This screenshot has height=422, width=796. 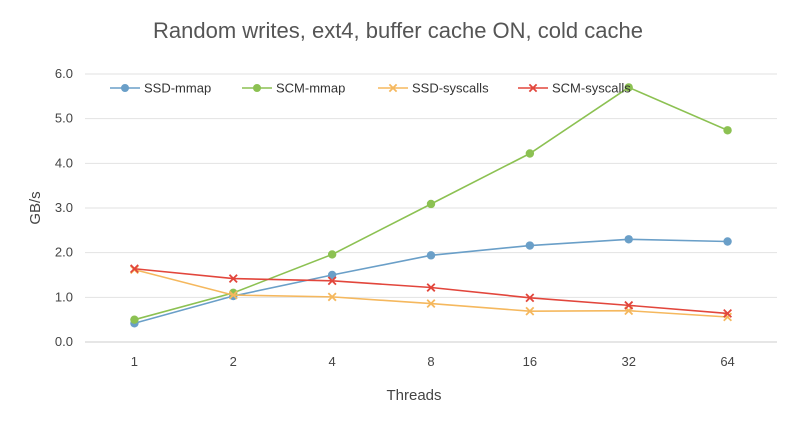 What do you see at coordinates (413, 395) in the screenshot?
I see `x-axis-label: Threads` at bounding box center [413, 395].